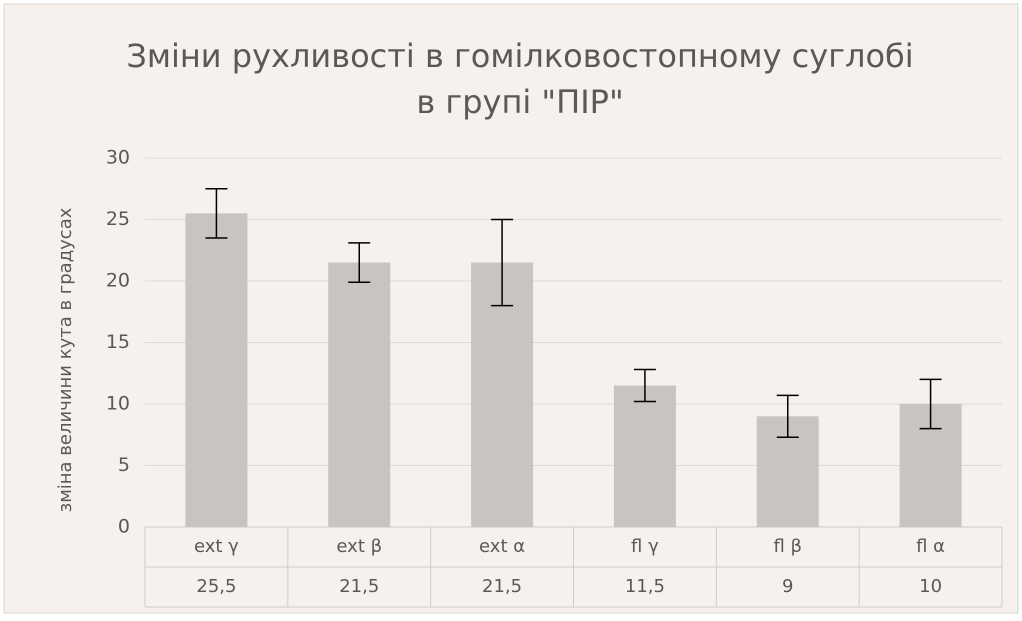 The height and width of the screenshot is (621, 1022). Describe the element at coordinates (787, 586) in the screenshot. I see `data-label: 9` at that location.